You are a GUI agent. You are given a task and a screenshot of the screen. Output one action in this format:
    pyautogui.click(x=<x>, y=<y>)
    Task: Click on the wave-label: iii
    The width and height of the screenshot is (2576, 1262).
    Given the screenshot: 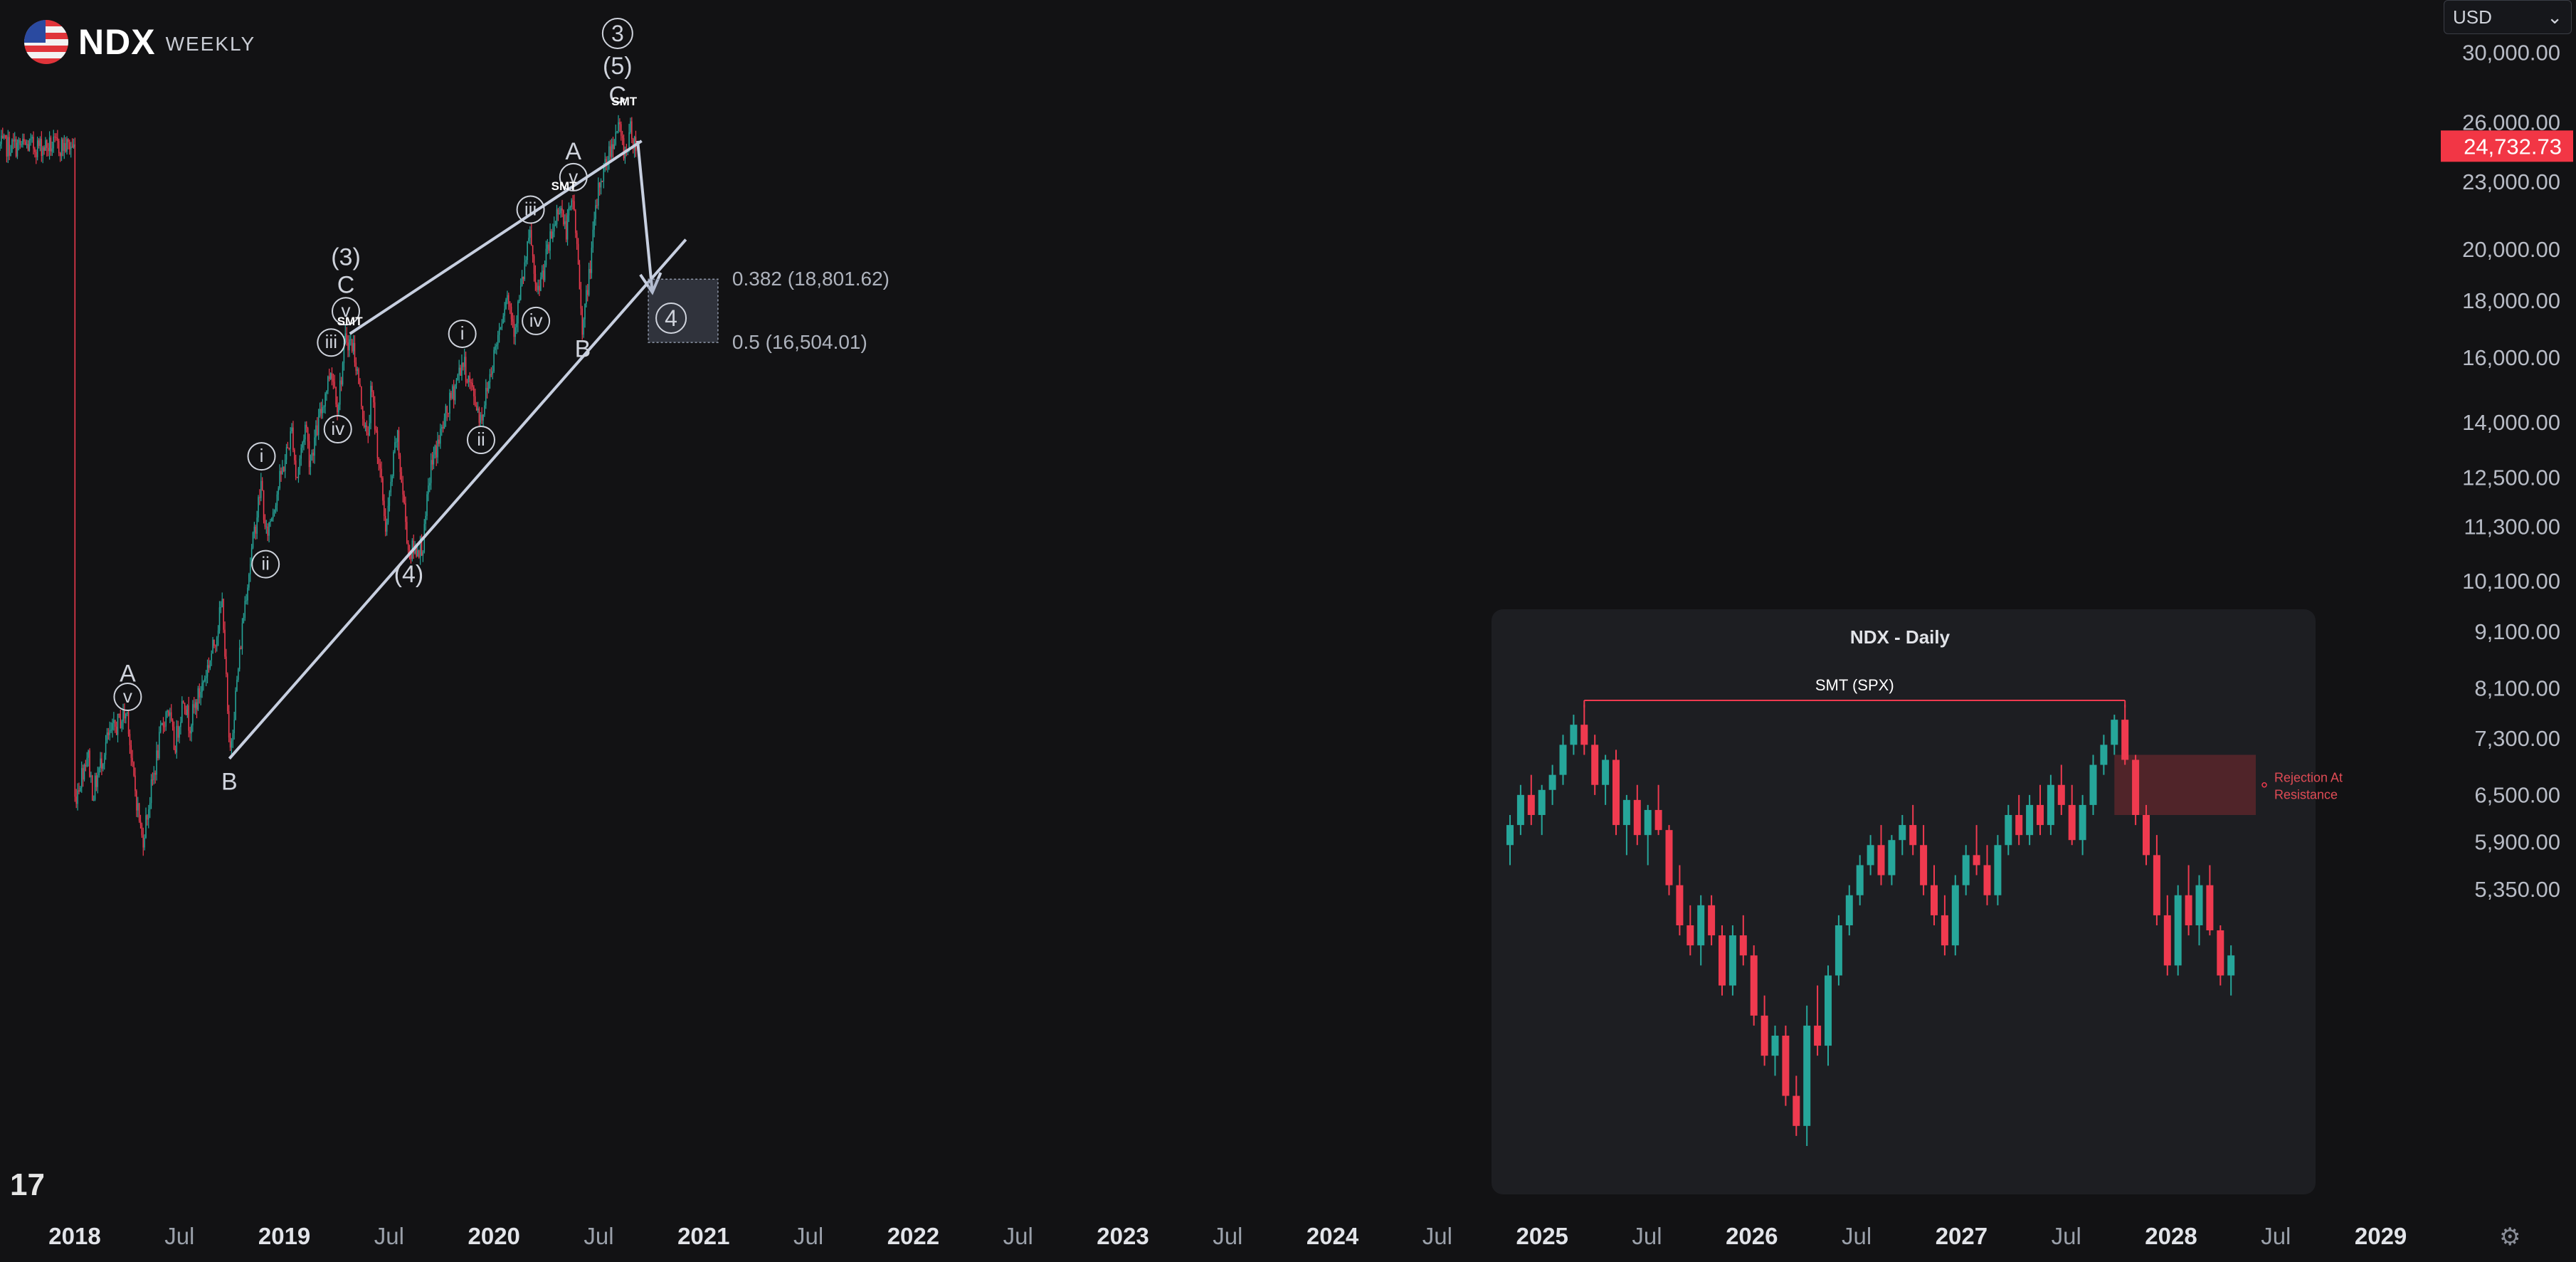 What is the action you would take?
    pyautogui.click(x=331, y=341)
    